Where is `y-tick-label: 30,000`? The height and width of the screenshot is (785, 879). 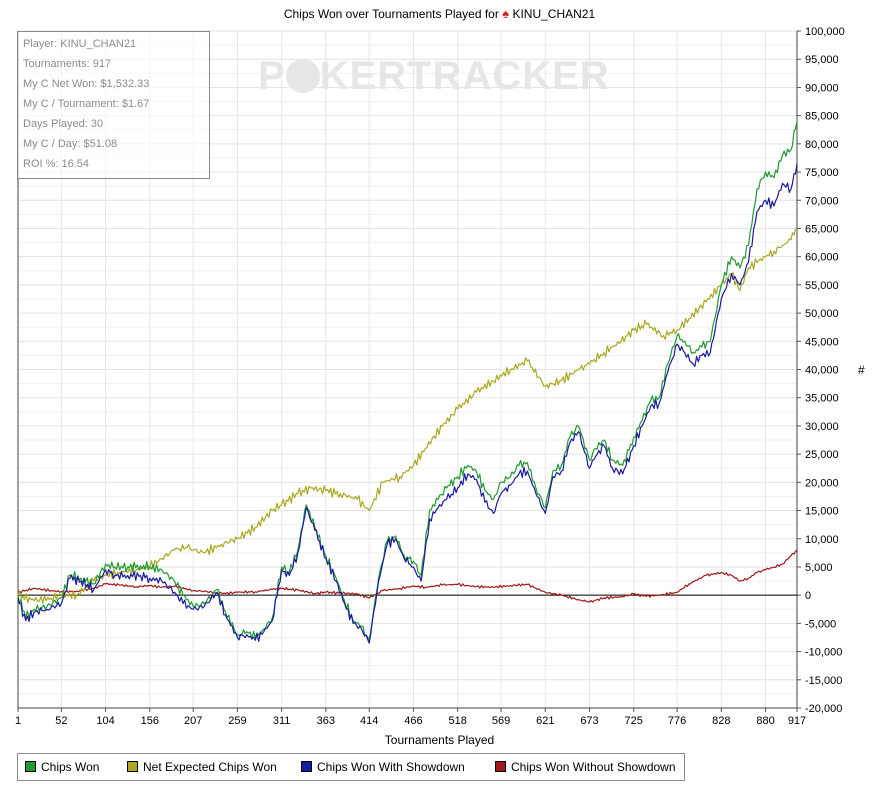 y-tick-label: 30,000 is located at coordinates (822, 427).